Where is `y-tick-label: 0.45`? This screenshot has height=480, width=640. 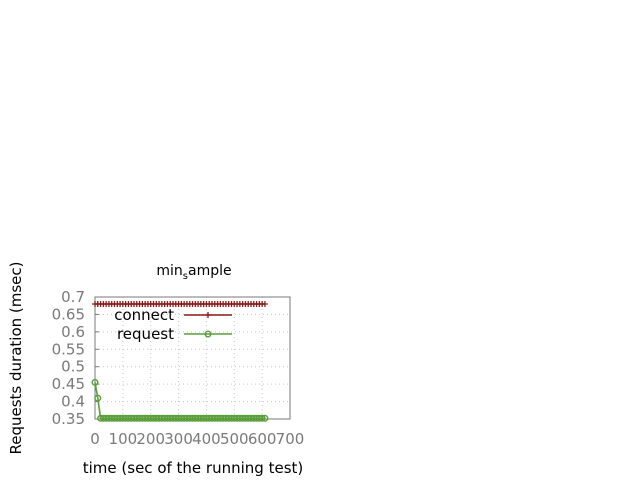
y-tick-label: 0.45 is located at coordinates (68, 384).